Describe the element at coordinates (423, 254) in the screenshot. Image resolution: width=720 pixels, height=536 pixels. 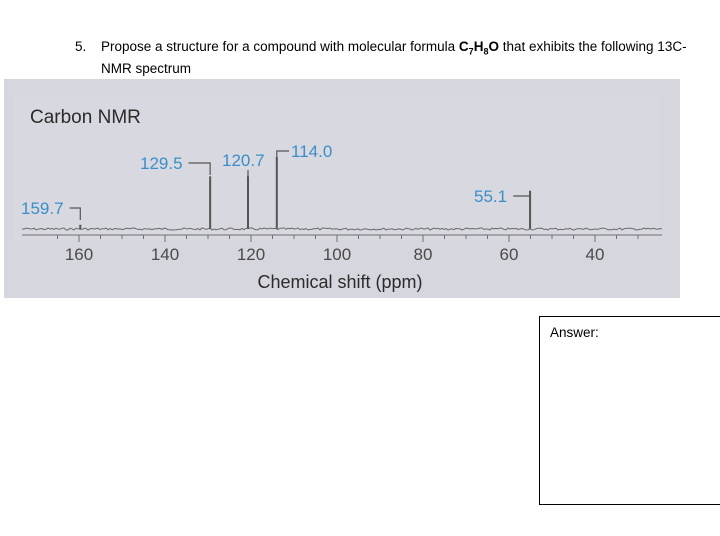
I see `x-tick-label: 80` at that location.